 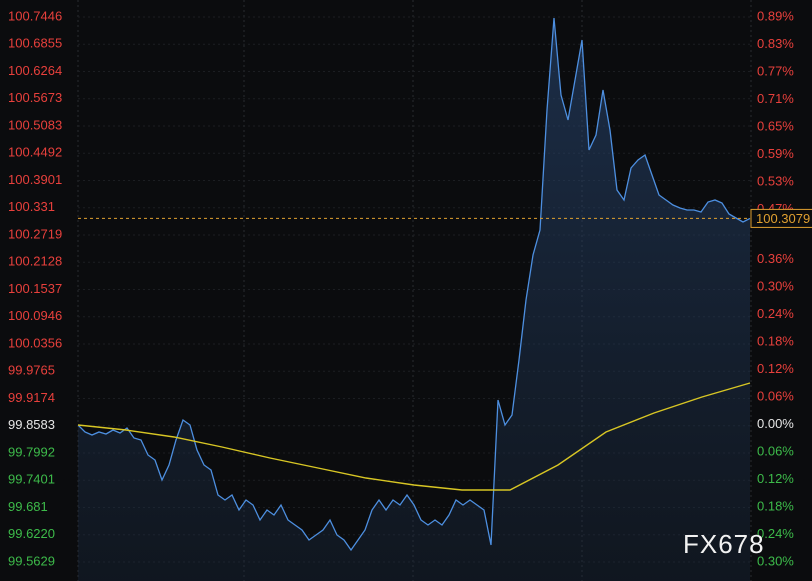 What do you see at coordinates (35, 70) in the screenshot?
I see `y-tick-label: 100.6264` at bounding box center [35, 70].